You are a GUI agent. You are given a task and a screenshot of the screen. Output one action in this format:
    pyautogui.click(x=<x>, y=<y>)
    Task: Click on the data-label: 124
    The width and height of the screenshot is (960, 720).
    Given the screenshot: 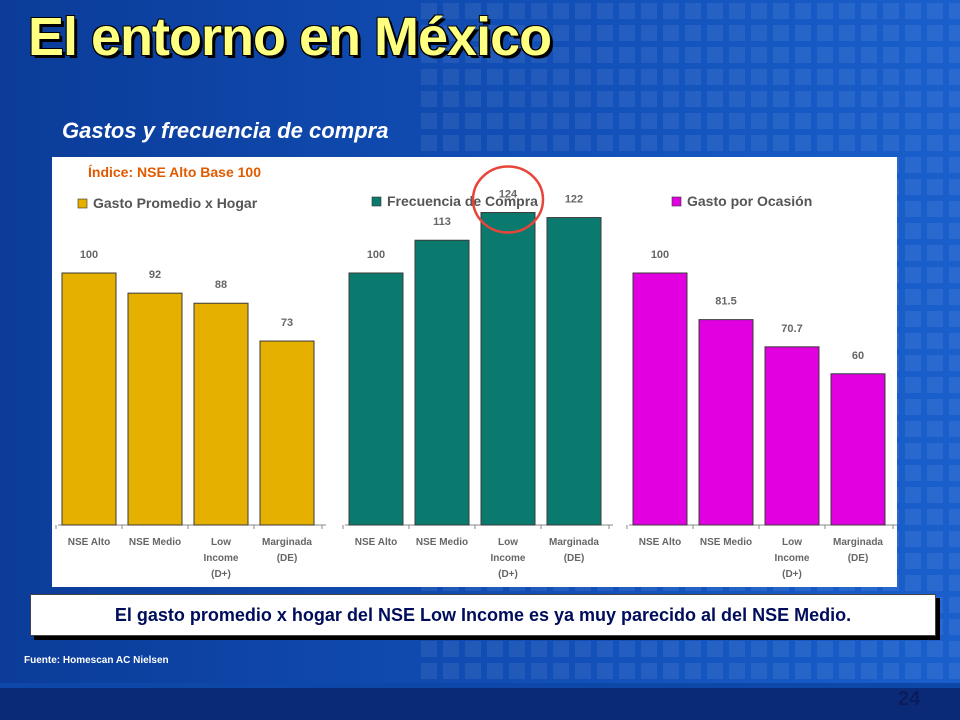 What is the action you would take?
    pyautogui.click(x=508, y=195)
    